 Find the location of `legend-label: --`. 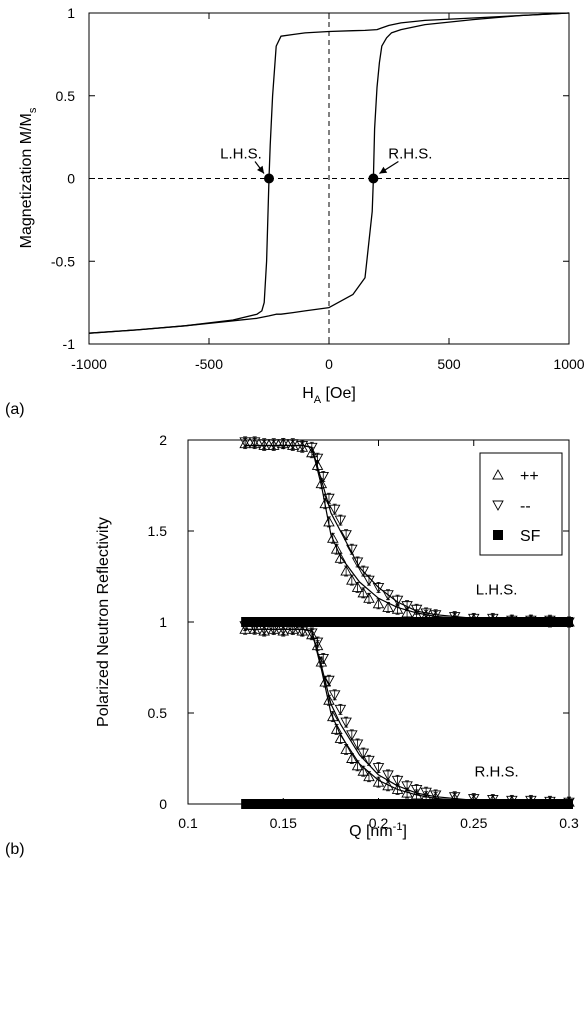

legend-label: -- is located at coordinates (525, 506).